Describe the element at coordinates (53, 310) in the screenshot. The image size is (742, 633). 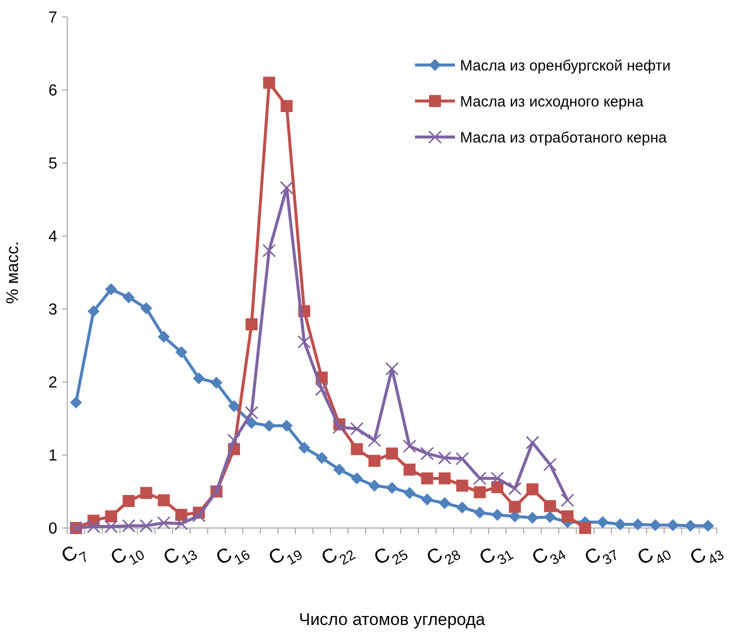
I see `y-tick-label: 3` at that location.